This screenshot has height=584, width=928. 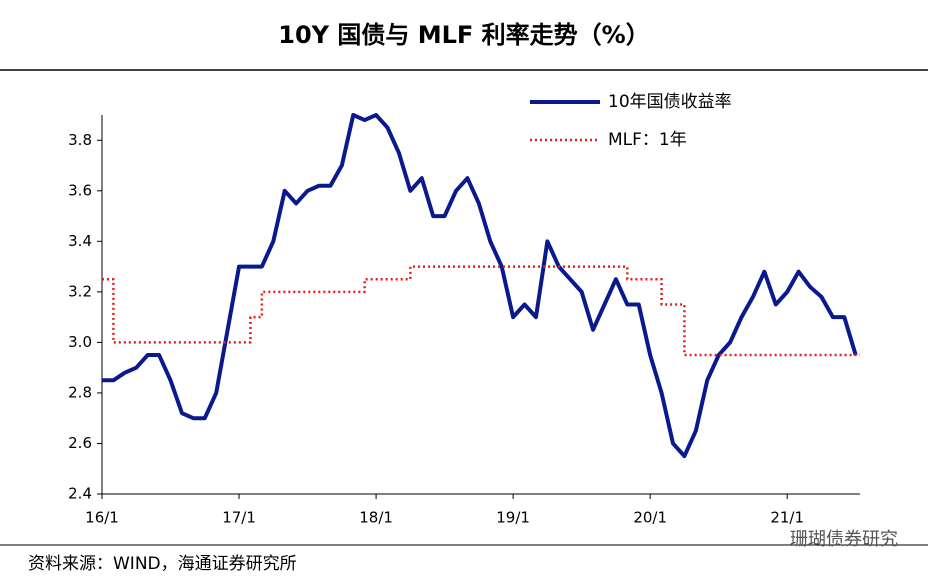 I want to click on y-tick-label: 3.6, so click(x=80, y=190).